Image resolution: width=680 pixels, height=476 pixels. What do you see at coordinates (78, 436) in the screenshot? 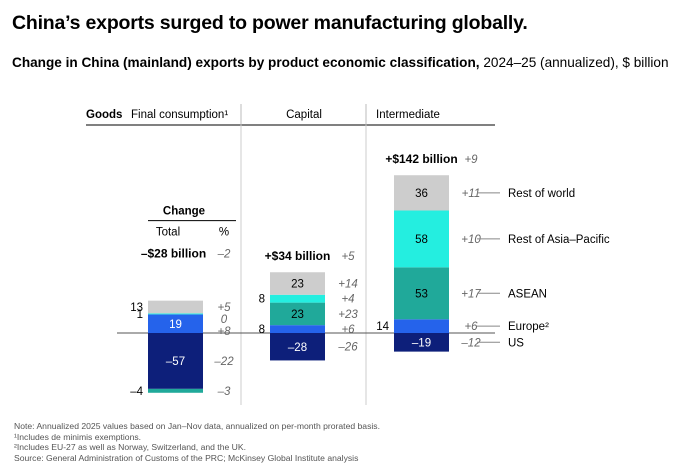
I see `footnote-1: ¹Includes de minimis exemptions.` at bounding box center [78, 436].